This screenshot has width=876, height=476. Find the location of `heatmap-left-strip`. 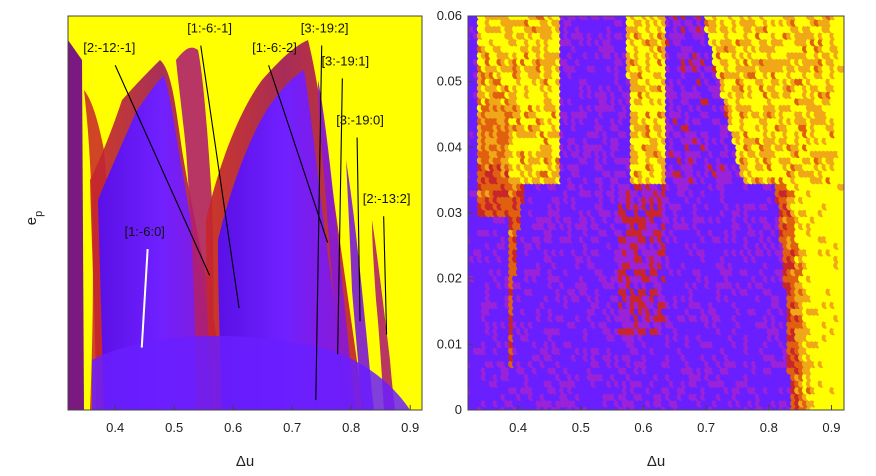

heatmap-left-strip is located at coordinates (76, 225).